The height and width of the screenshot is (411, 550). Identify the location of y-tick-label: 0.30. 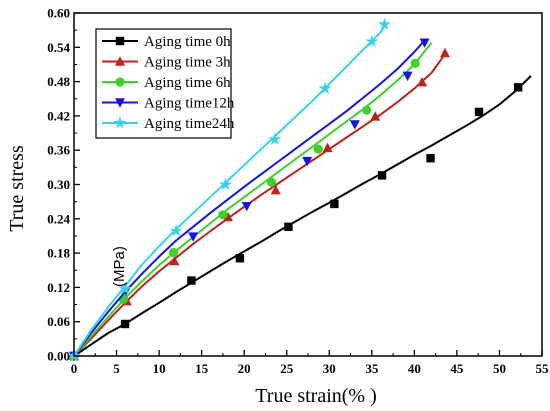
(58, 184).